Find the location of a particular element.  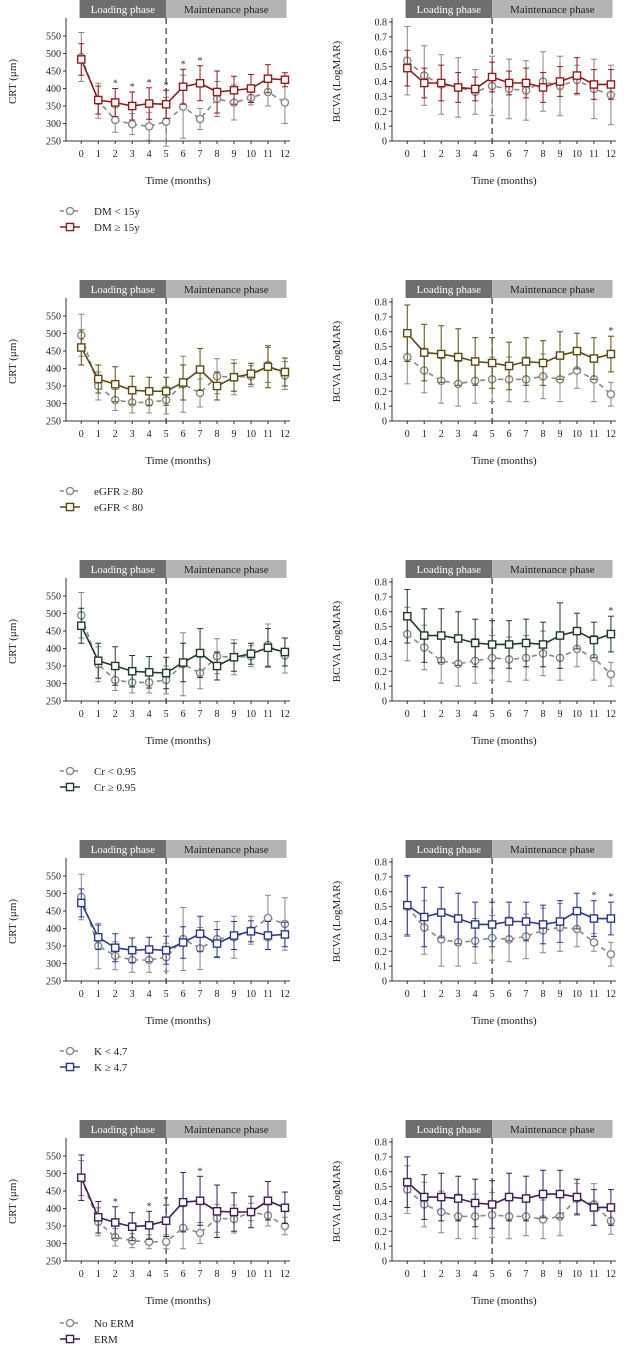

y-tick-label: 0.8 is located at coordinates (381, 303).